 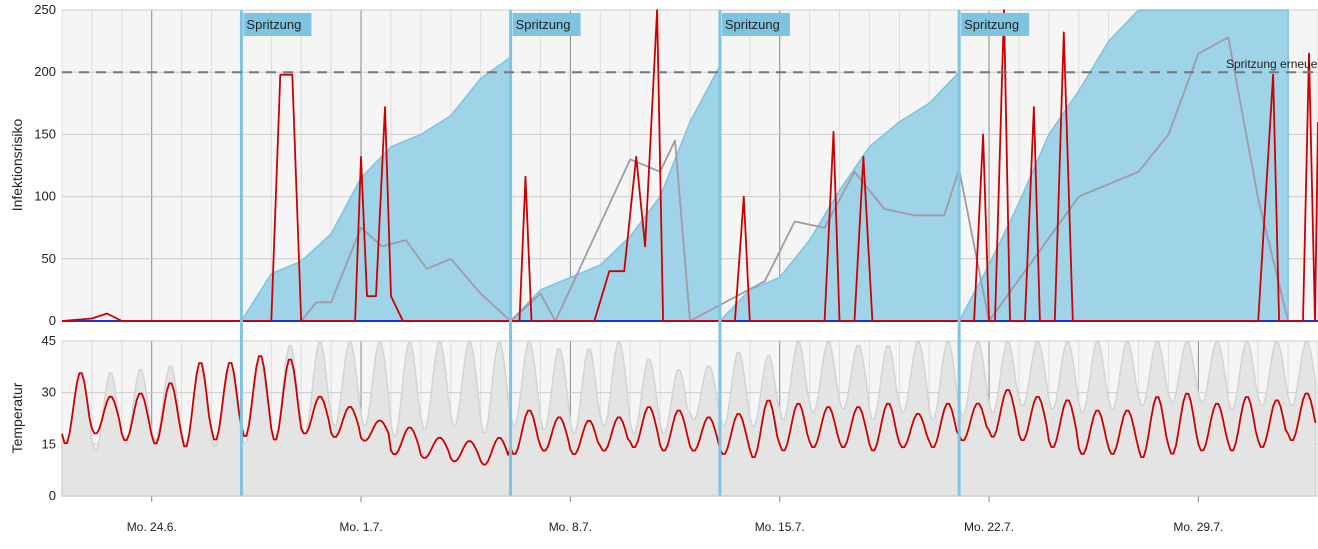 What do you see at coordinates (52, 495) in the screenshot?
I see `temp-y-tick-label: 0` at bounding box center [52, 495].